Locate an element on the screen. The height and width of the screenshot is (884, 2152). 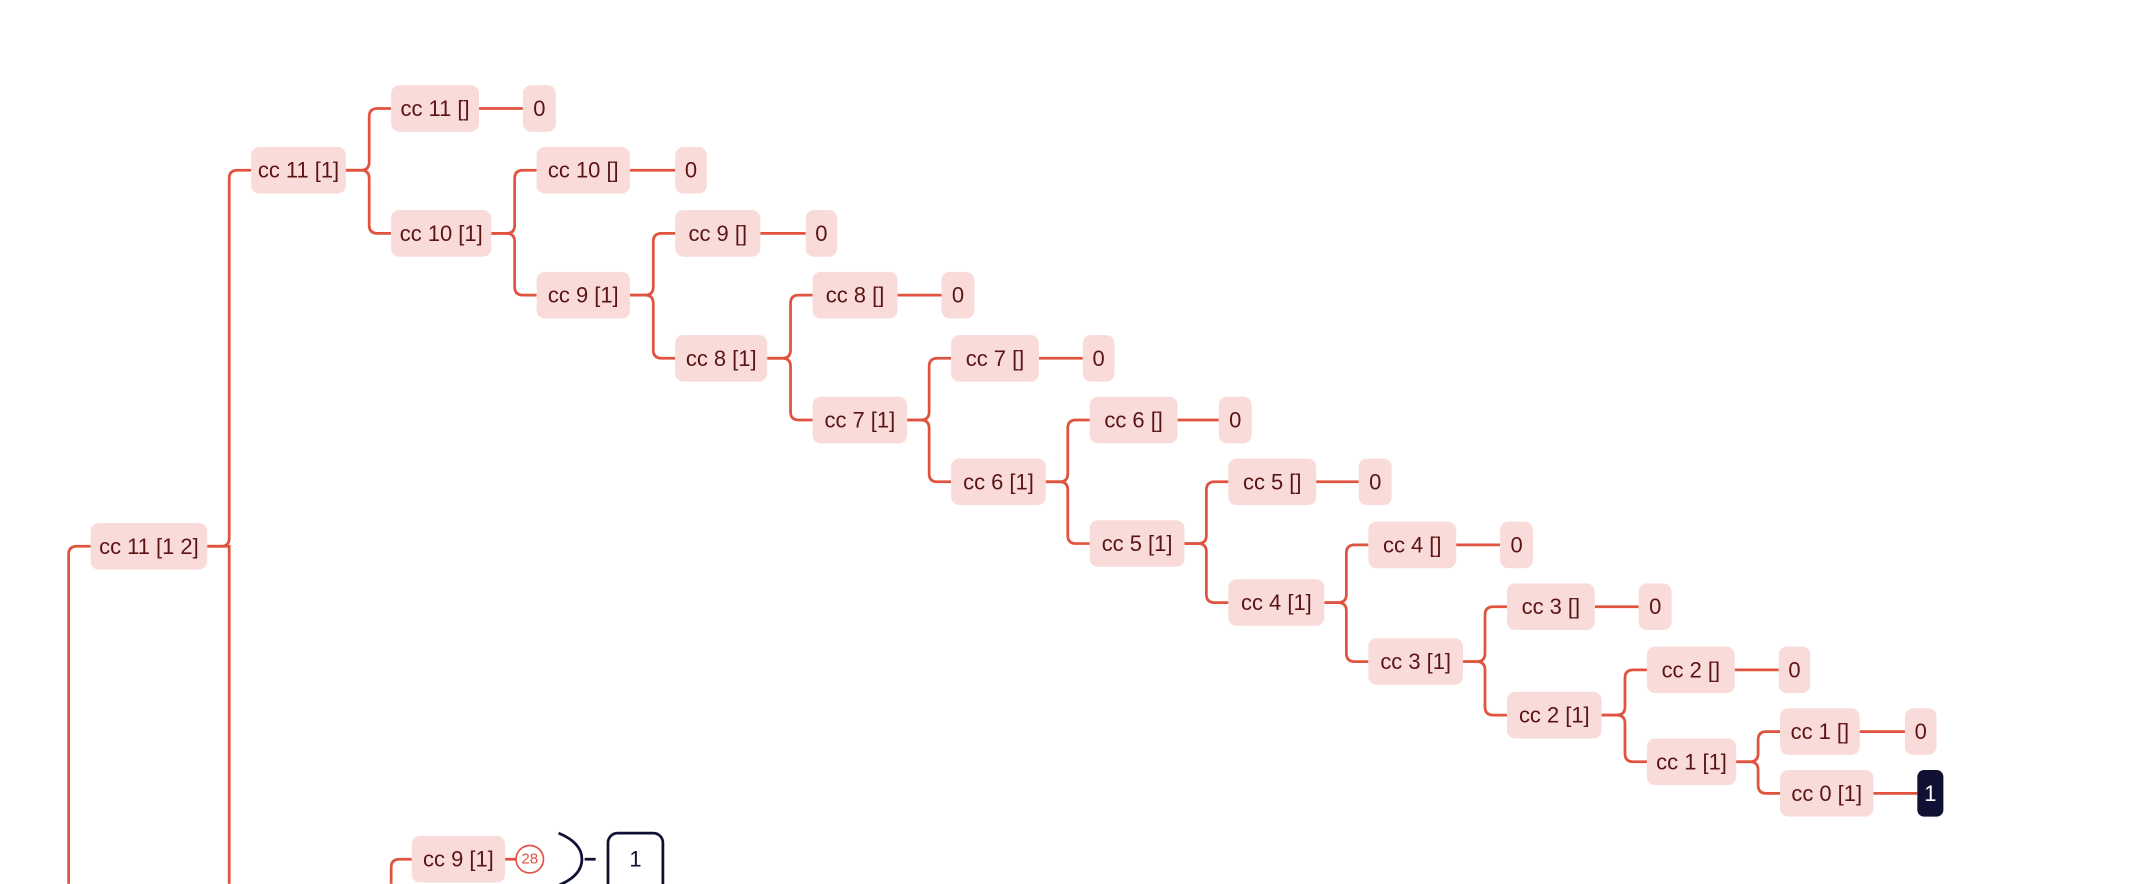
node-label: cc 11 [1 2] is located at coordinates (149, 546).